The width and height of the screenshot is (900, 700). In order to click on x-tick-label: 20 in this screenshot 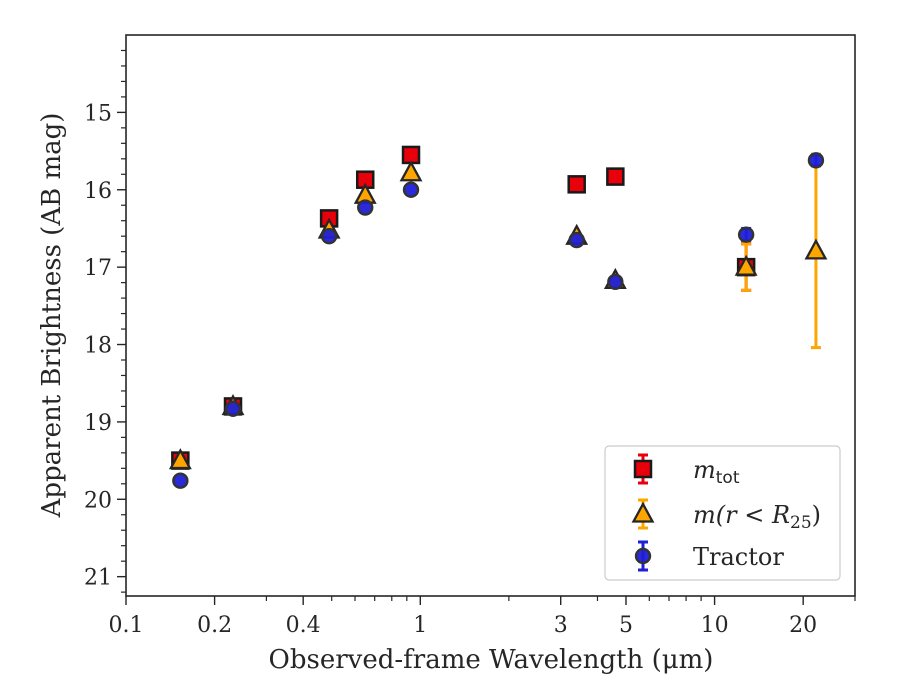, I will do `click(803, 625)`.